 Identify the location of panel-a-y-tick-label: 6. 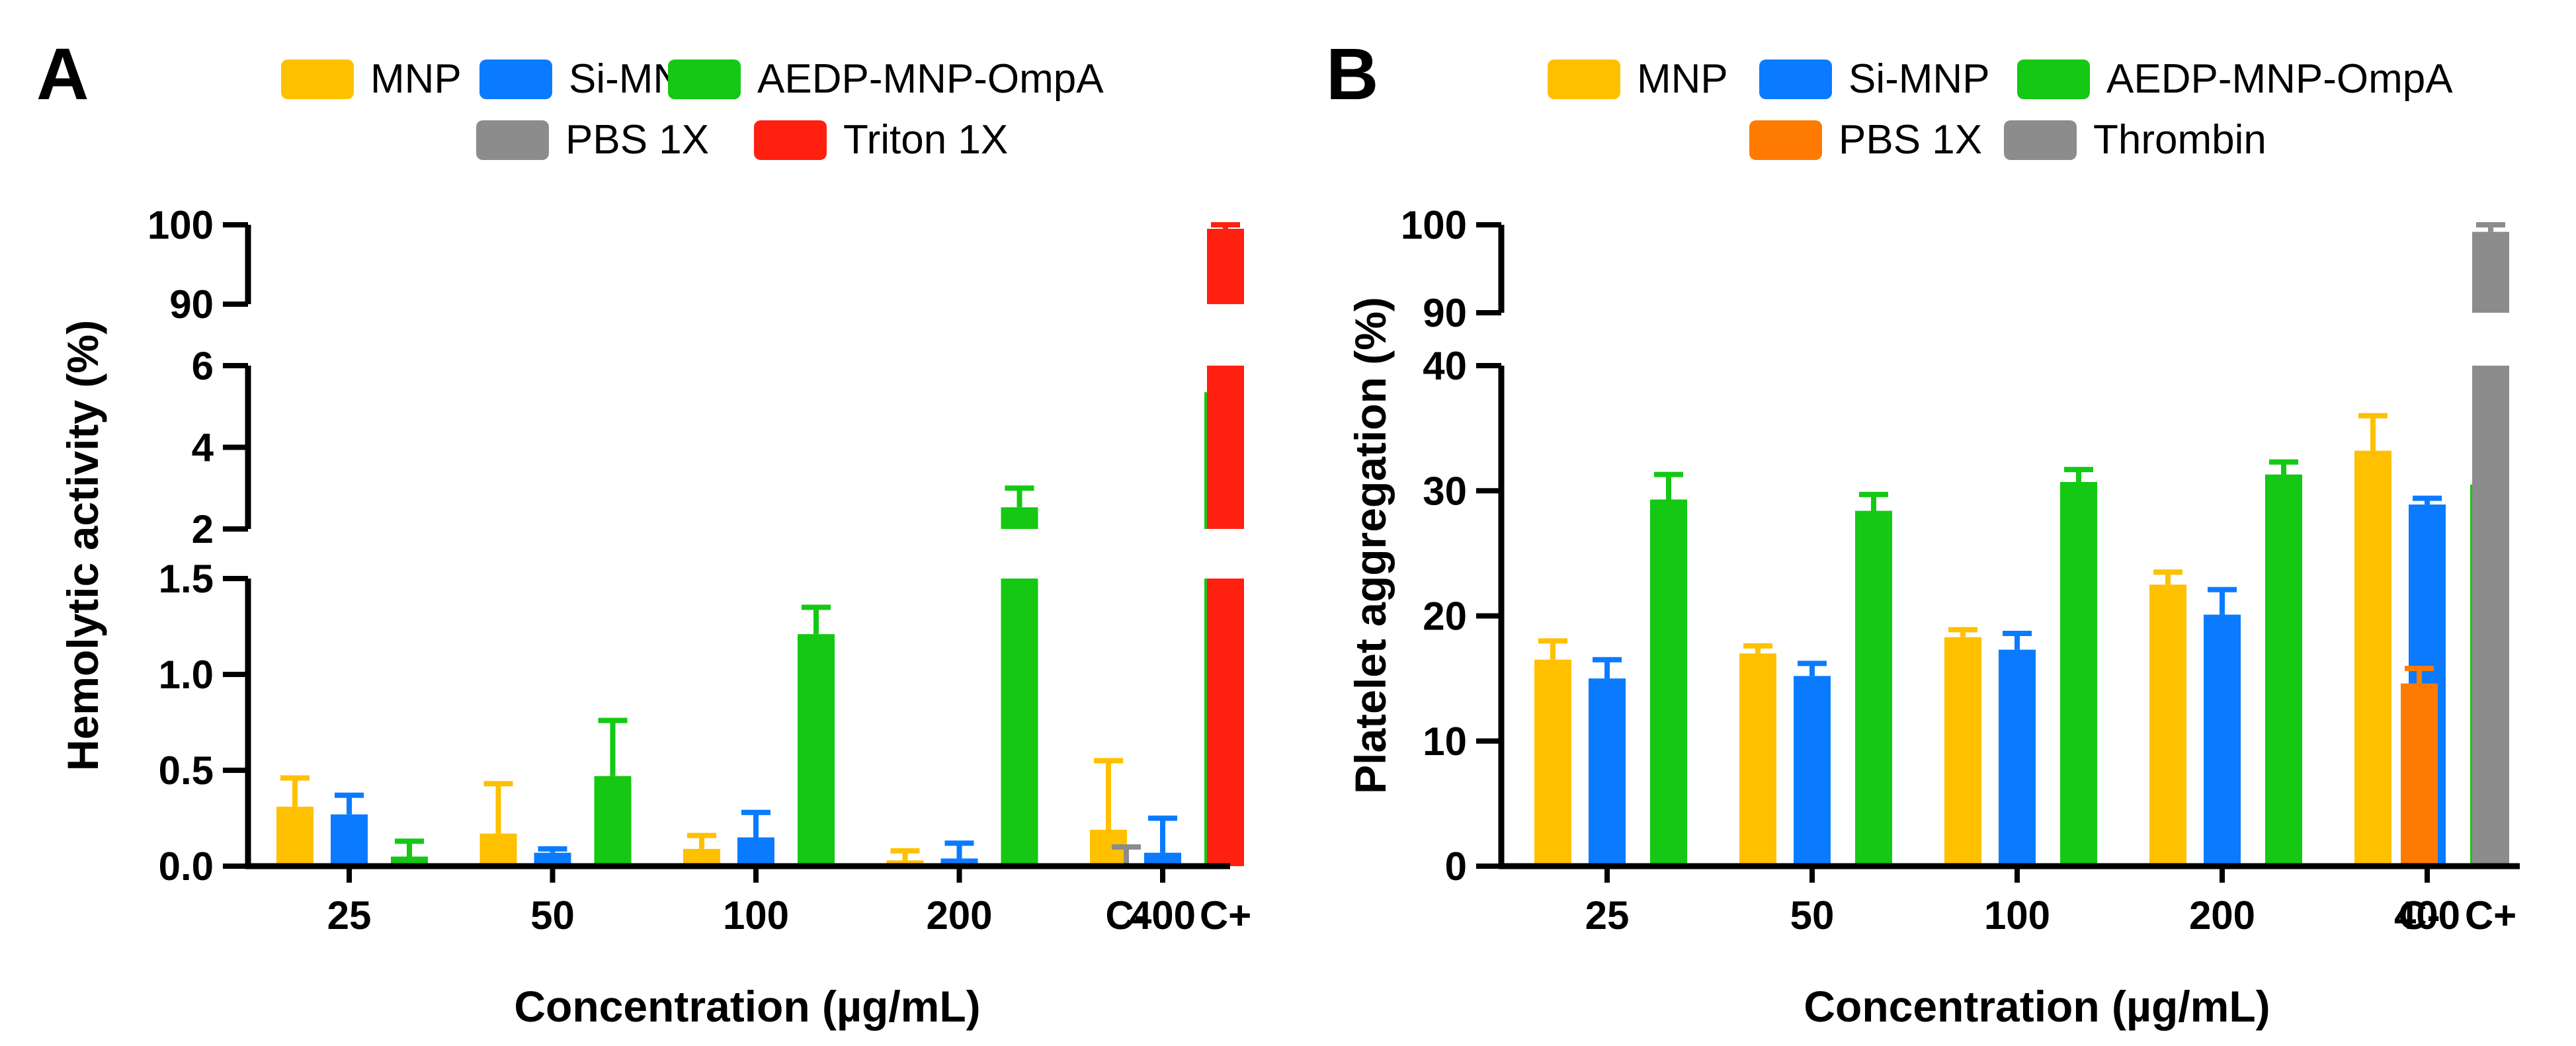
(203, 366).